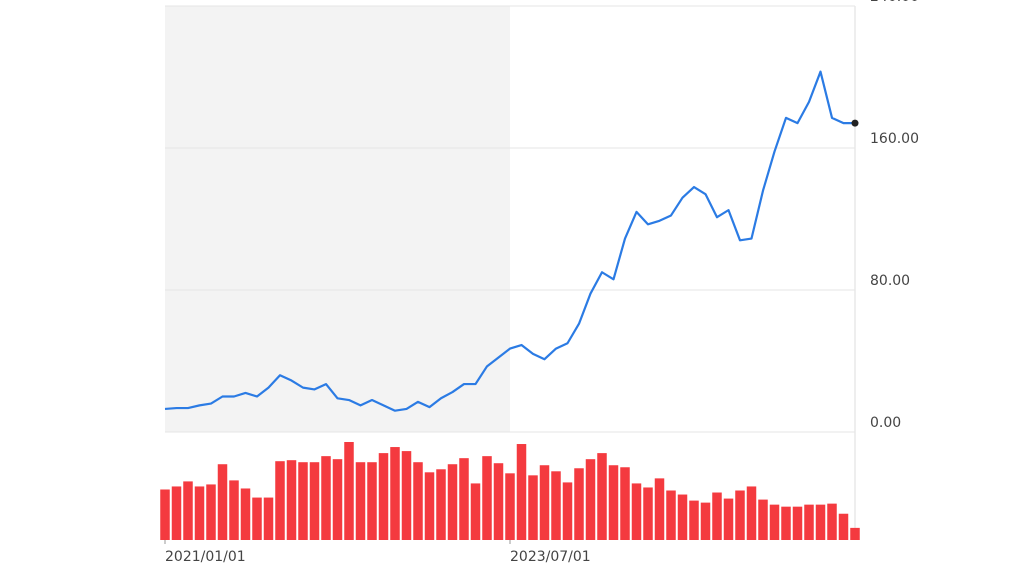 The image size is (1024, 576). Describe the element at coordinates (894, 2) in the screenshot. I see `y-tick-label: 240.00` at that location.